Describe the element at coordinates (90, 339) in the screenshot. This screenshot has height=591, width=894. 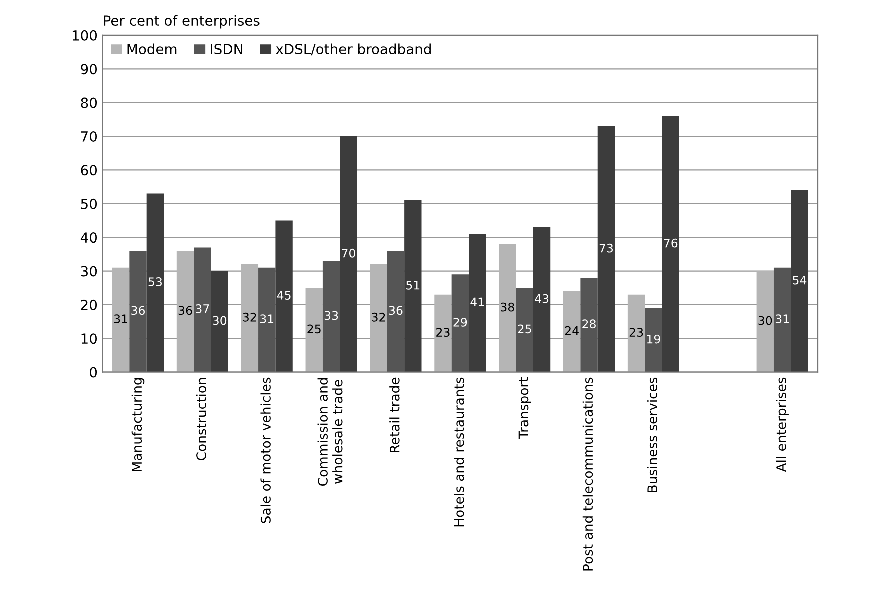
I see `y-tick-label: 10` at that location.